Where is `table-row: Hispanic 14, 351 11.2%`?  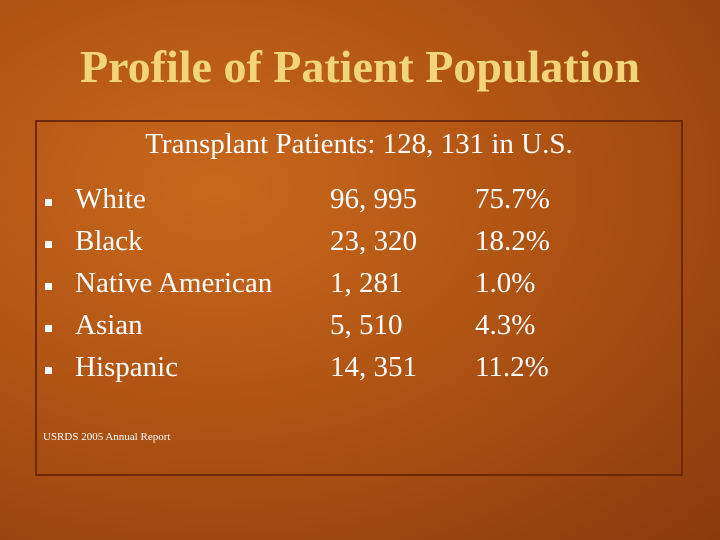
table-row: Hispanic 14, 351 11.2% is located at coordinates (359, 372).